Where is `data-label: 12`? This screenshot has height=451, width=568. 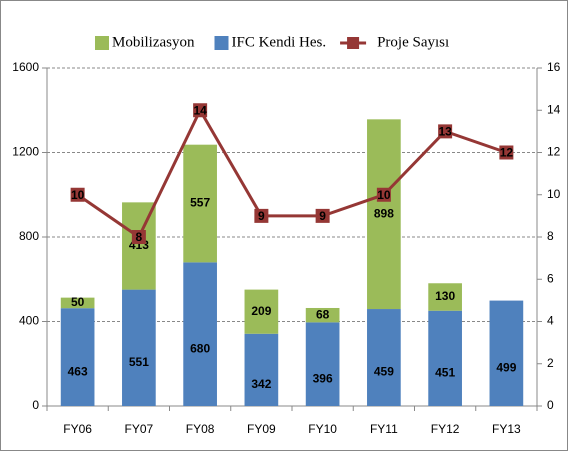
data-label: 12 is located at coordinates (507, 153).